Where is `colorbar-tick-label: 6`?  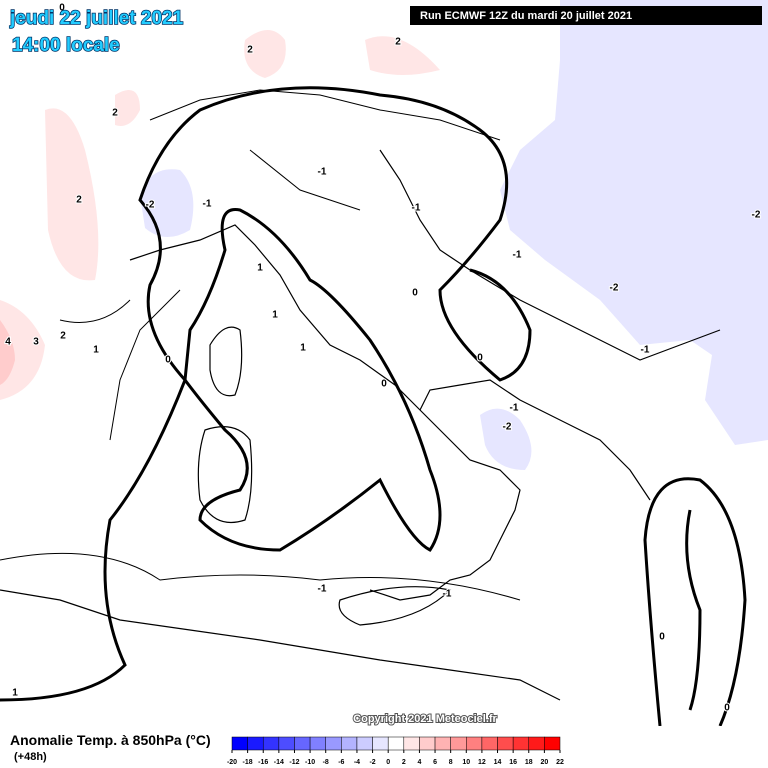
colorbar-tick-label: 6 is located at coordinates (435, 762).